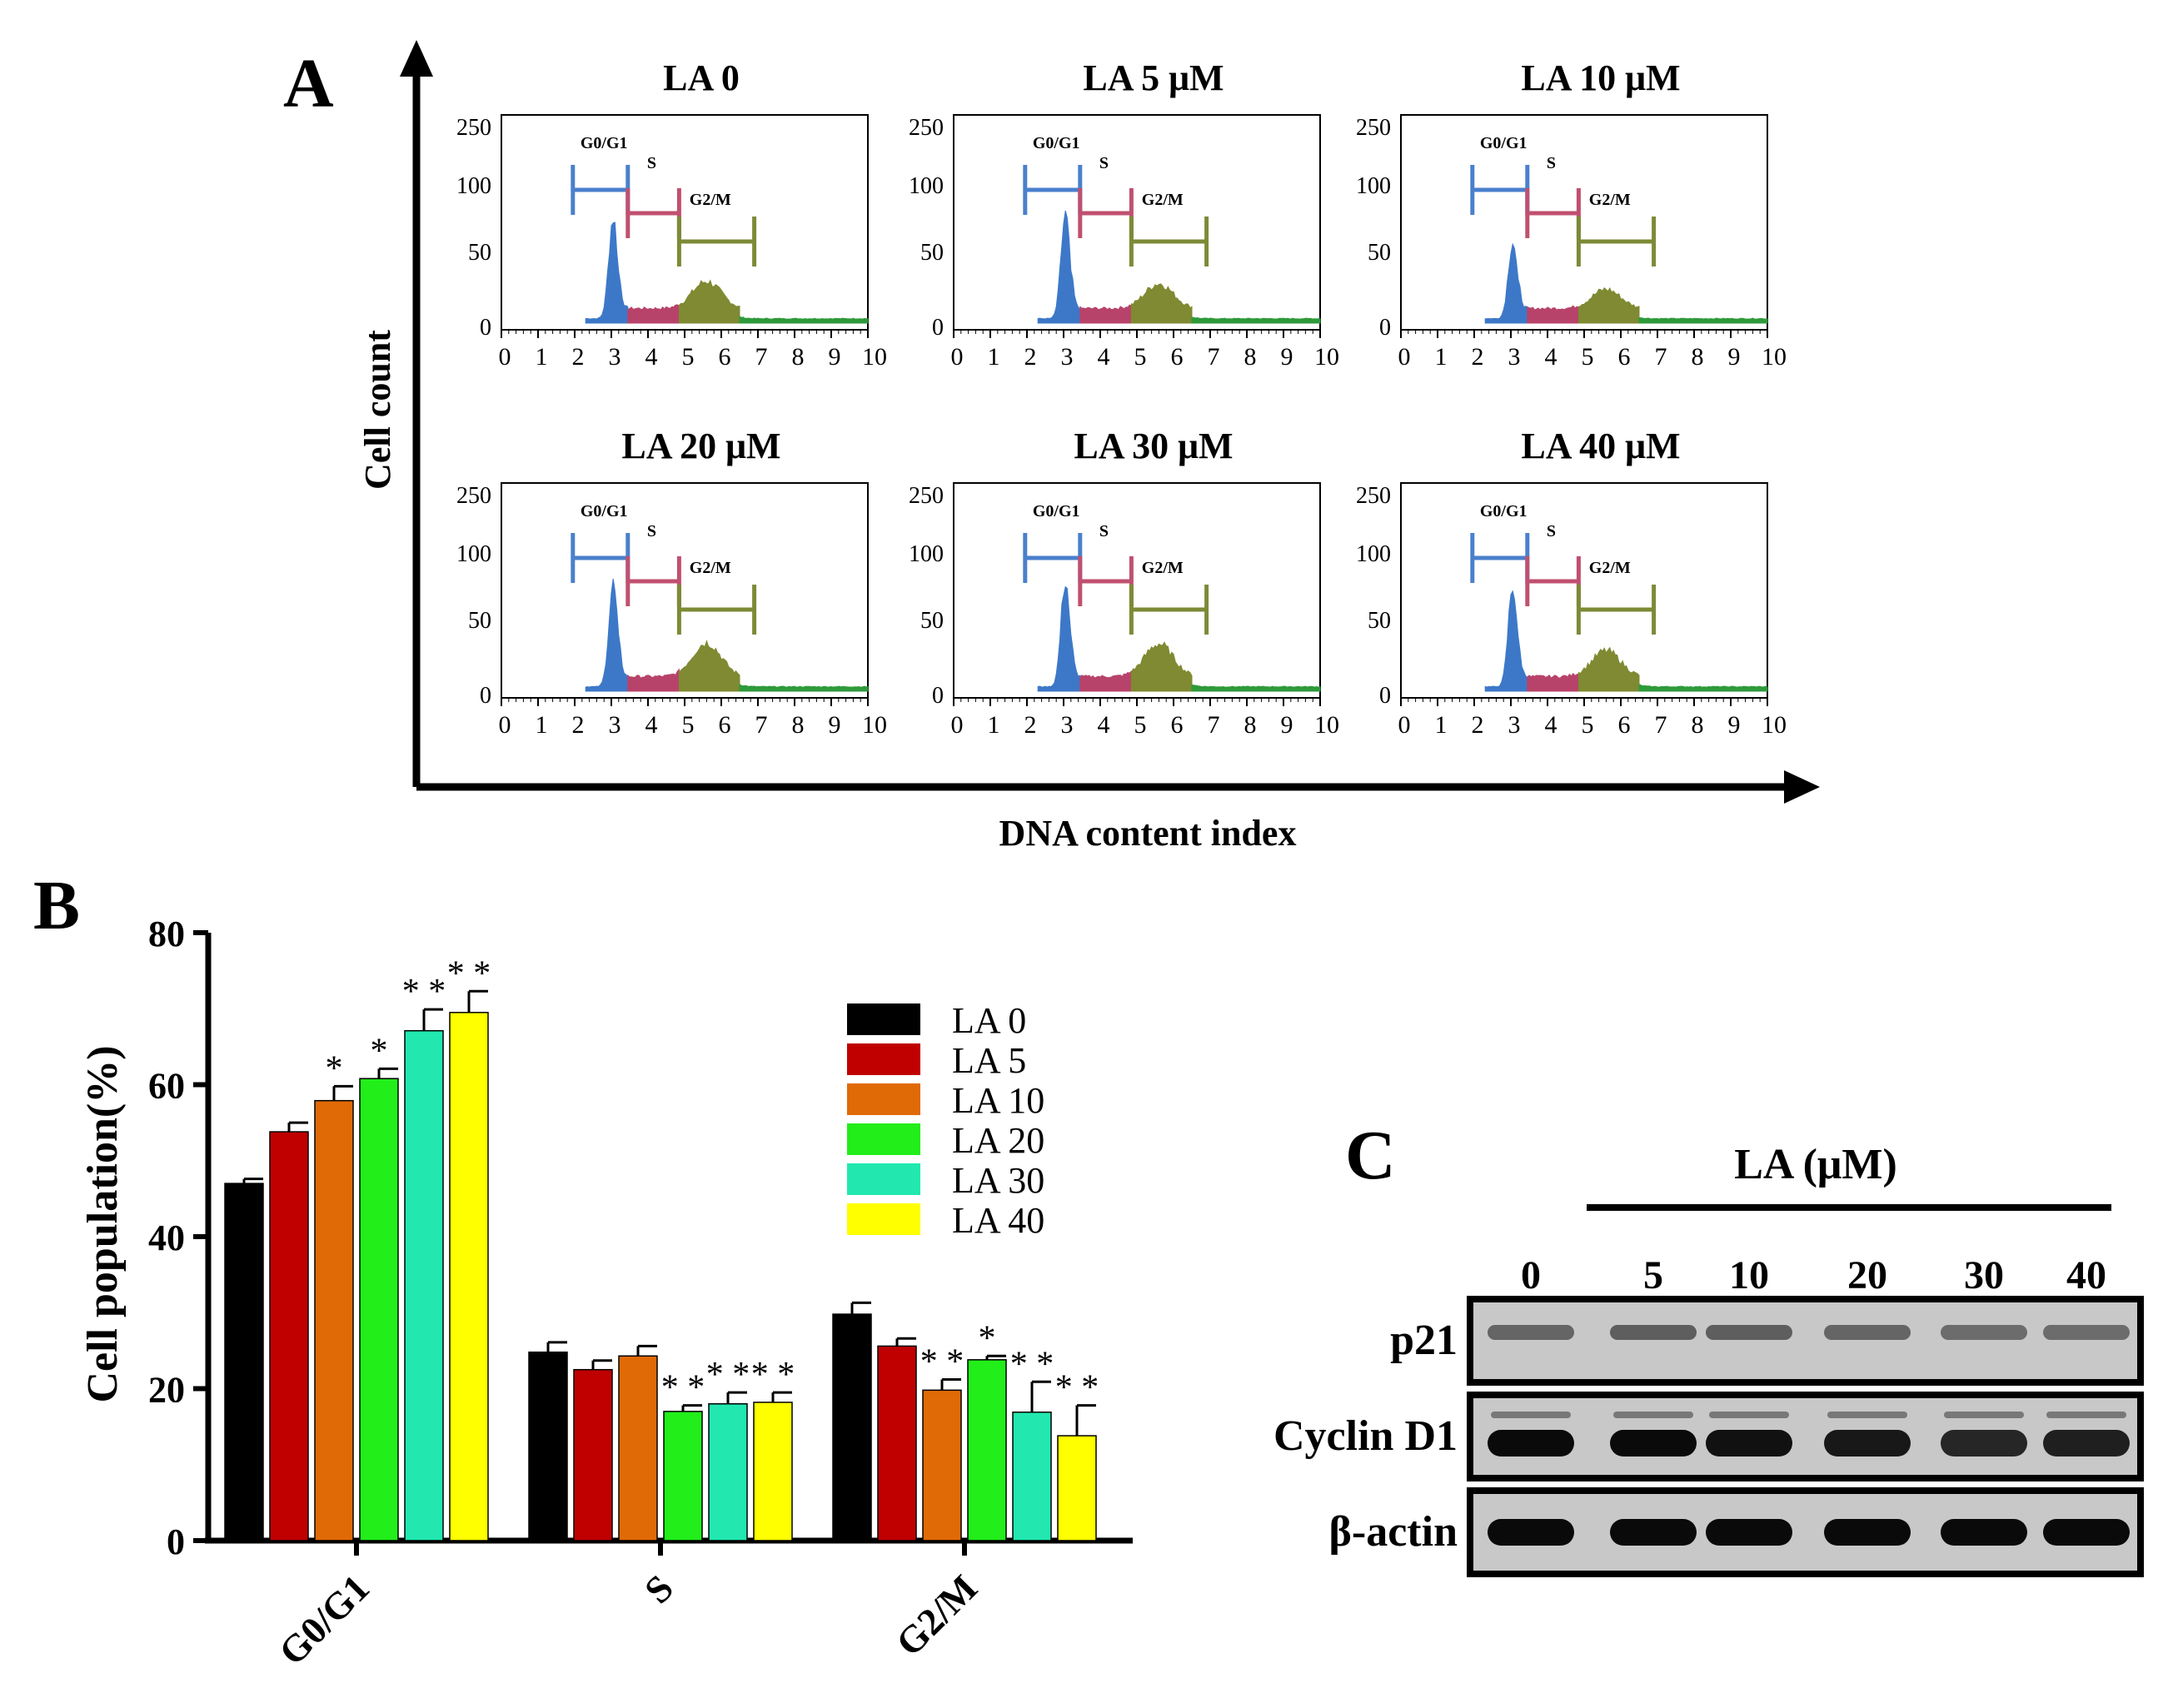  I want to click on histogram-title: LA 5 μM, so click(1153, 77).